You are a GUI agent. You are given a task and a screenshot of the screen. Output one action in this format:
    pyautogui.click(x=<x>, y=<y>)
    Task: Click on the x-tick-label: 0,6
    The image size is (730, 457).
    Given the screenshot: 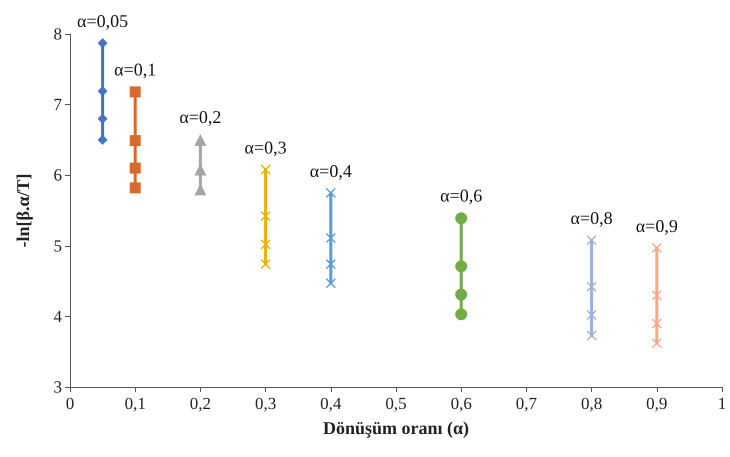 What is the action you would take?
    pyautogui.click(x=461, y=403)
    